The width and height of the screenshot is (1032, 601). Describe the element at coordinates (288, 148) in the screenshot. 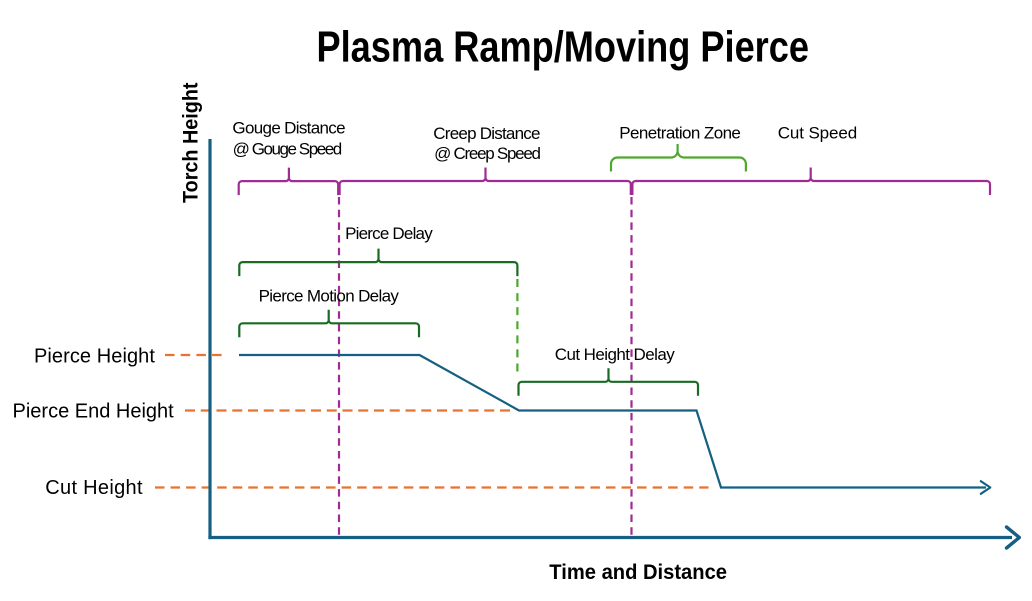

I see `svg-text: @ Gouge Speed` at that location.